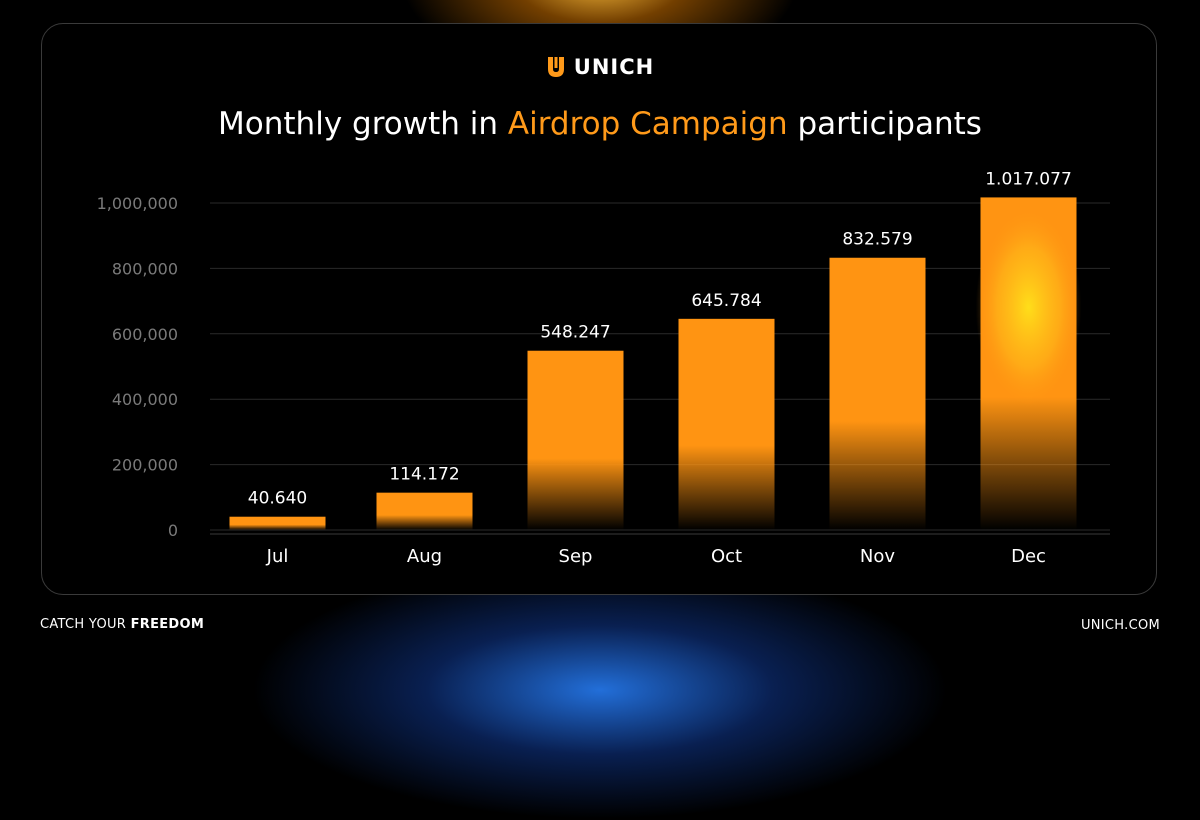 This screenshot has width=1200, height=820. Describe the element at coordinates (877, 240) in the screenshot. I see `data-label: 832.579` at that location.